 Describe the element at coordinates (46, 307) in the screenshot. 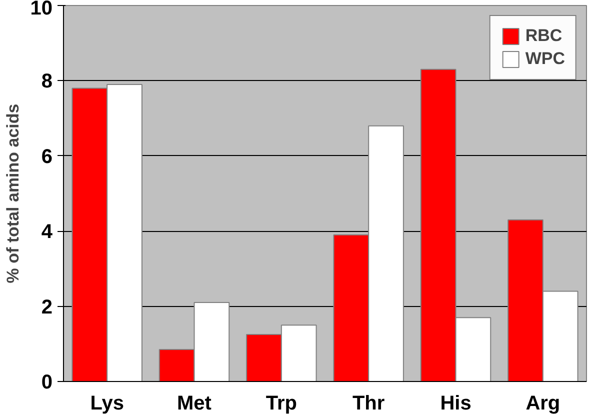

I see `y-tick-label: 2` at that location.